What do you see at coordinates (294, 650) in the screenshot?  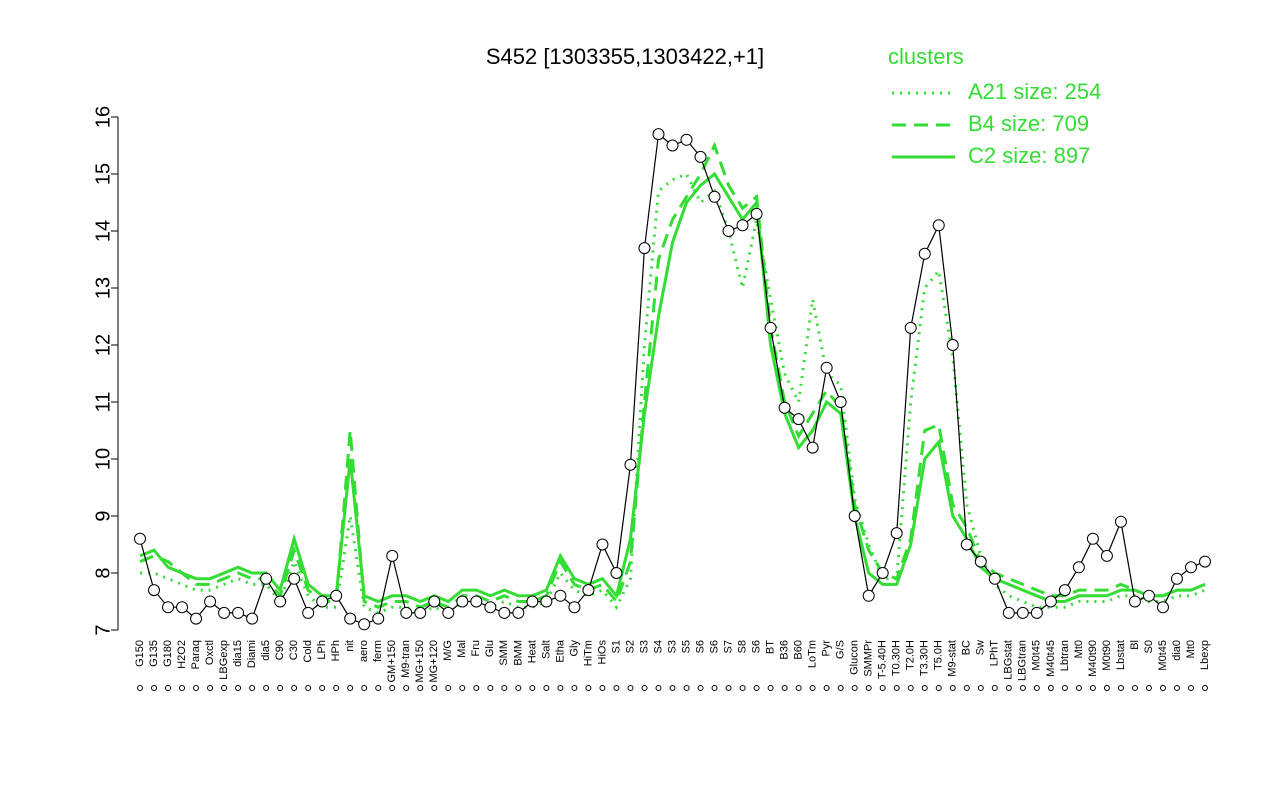 I see `x-tick-label: C30` at bounding box center [294, 650].